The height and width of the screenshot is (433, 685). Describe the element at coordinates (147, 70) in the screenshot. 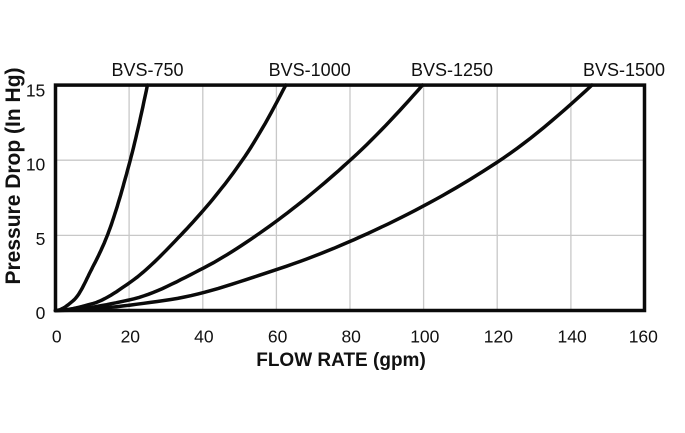

I see `svg-text: BVS-750` at that location.